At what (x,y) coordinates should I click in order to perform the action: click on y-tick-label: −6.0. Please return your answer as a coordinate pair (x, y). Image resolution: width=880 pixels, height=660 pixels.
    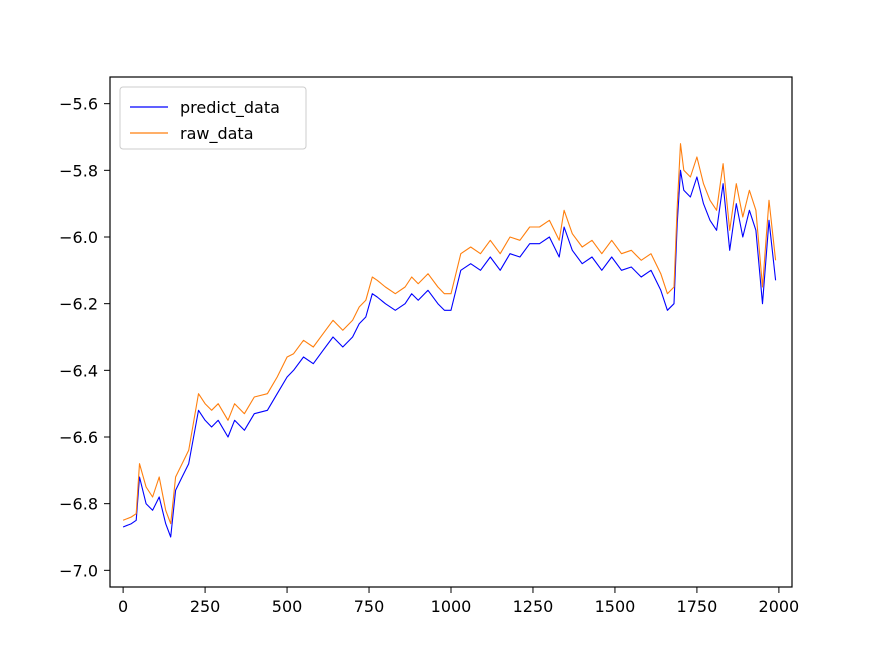
    Looking at the image, I should click on (78, 237).